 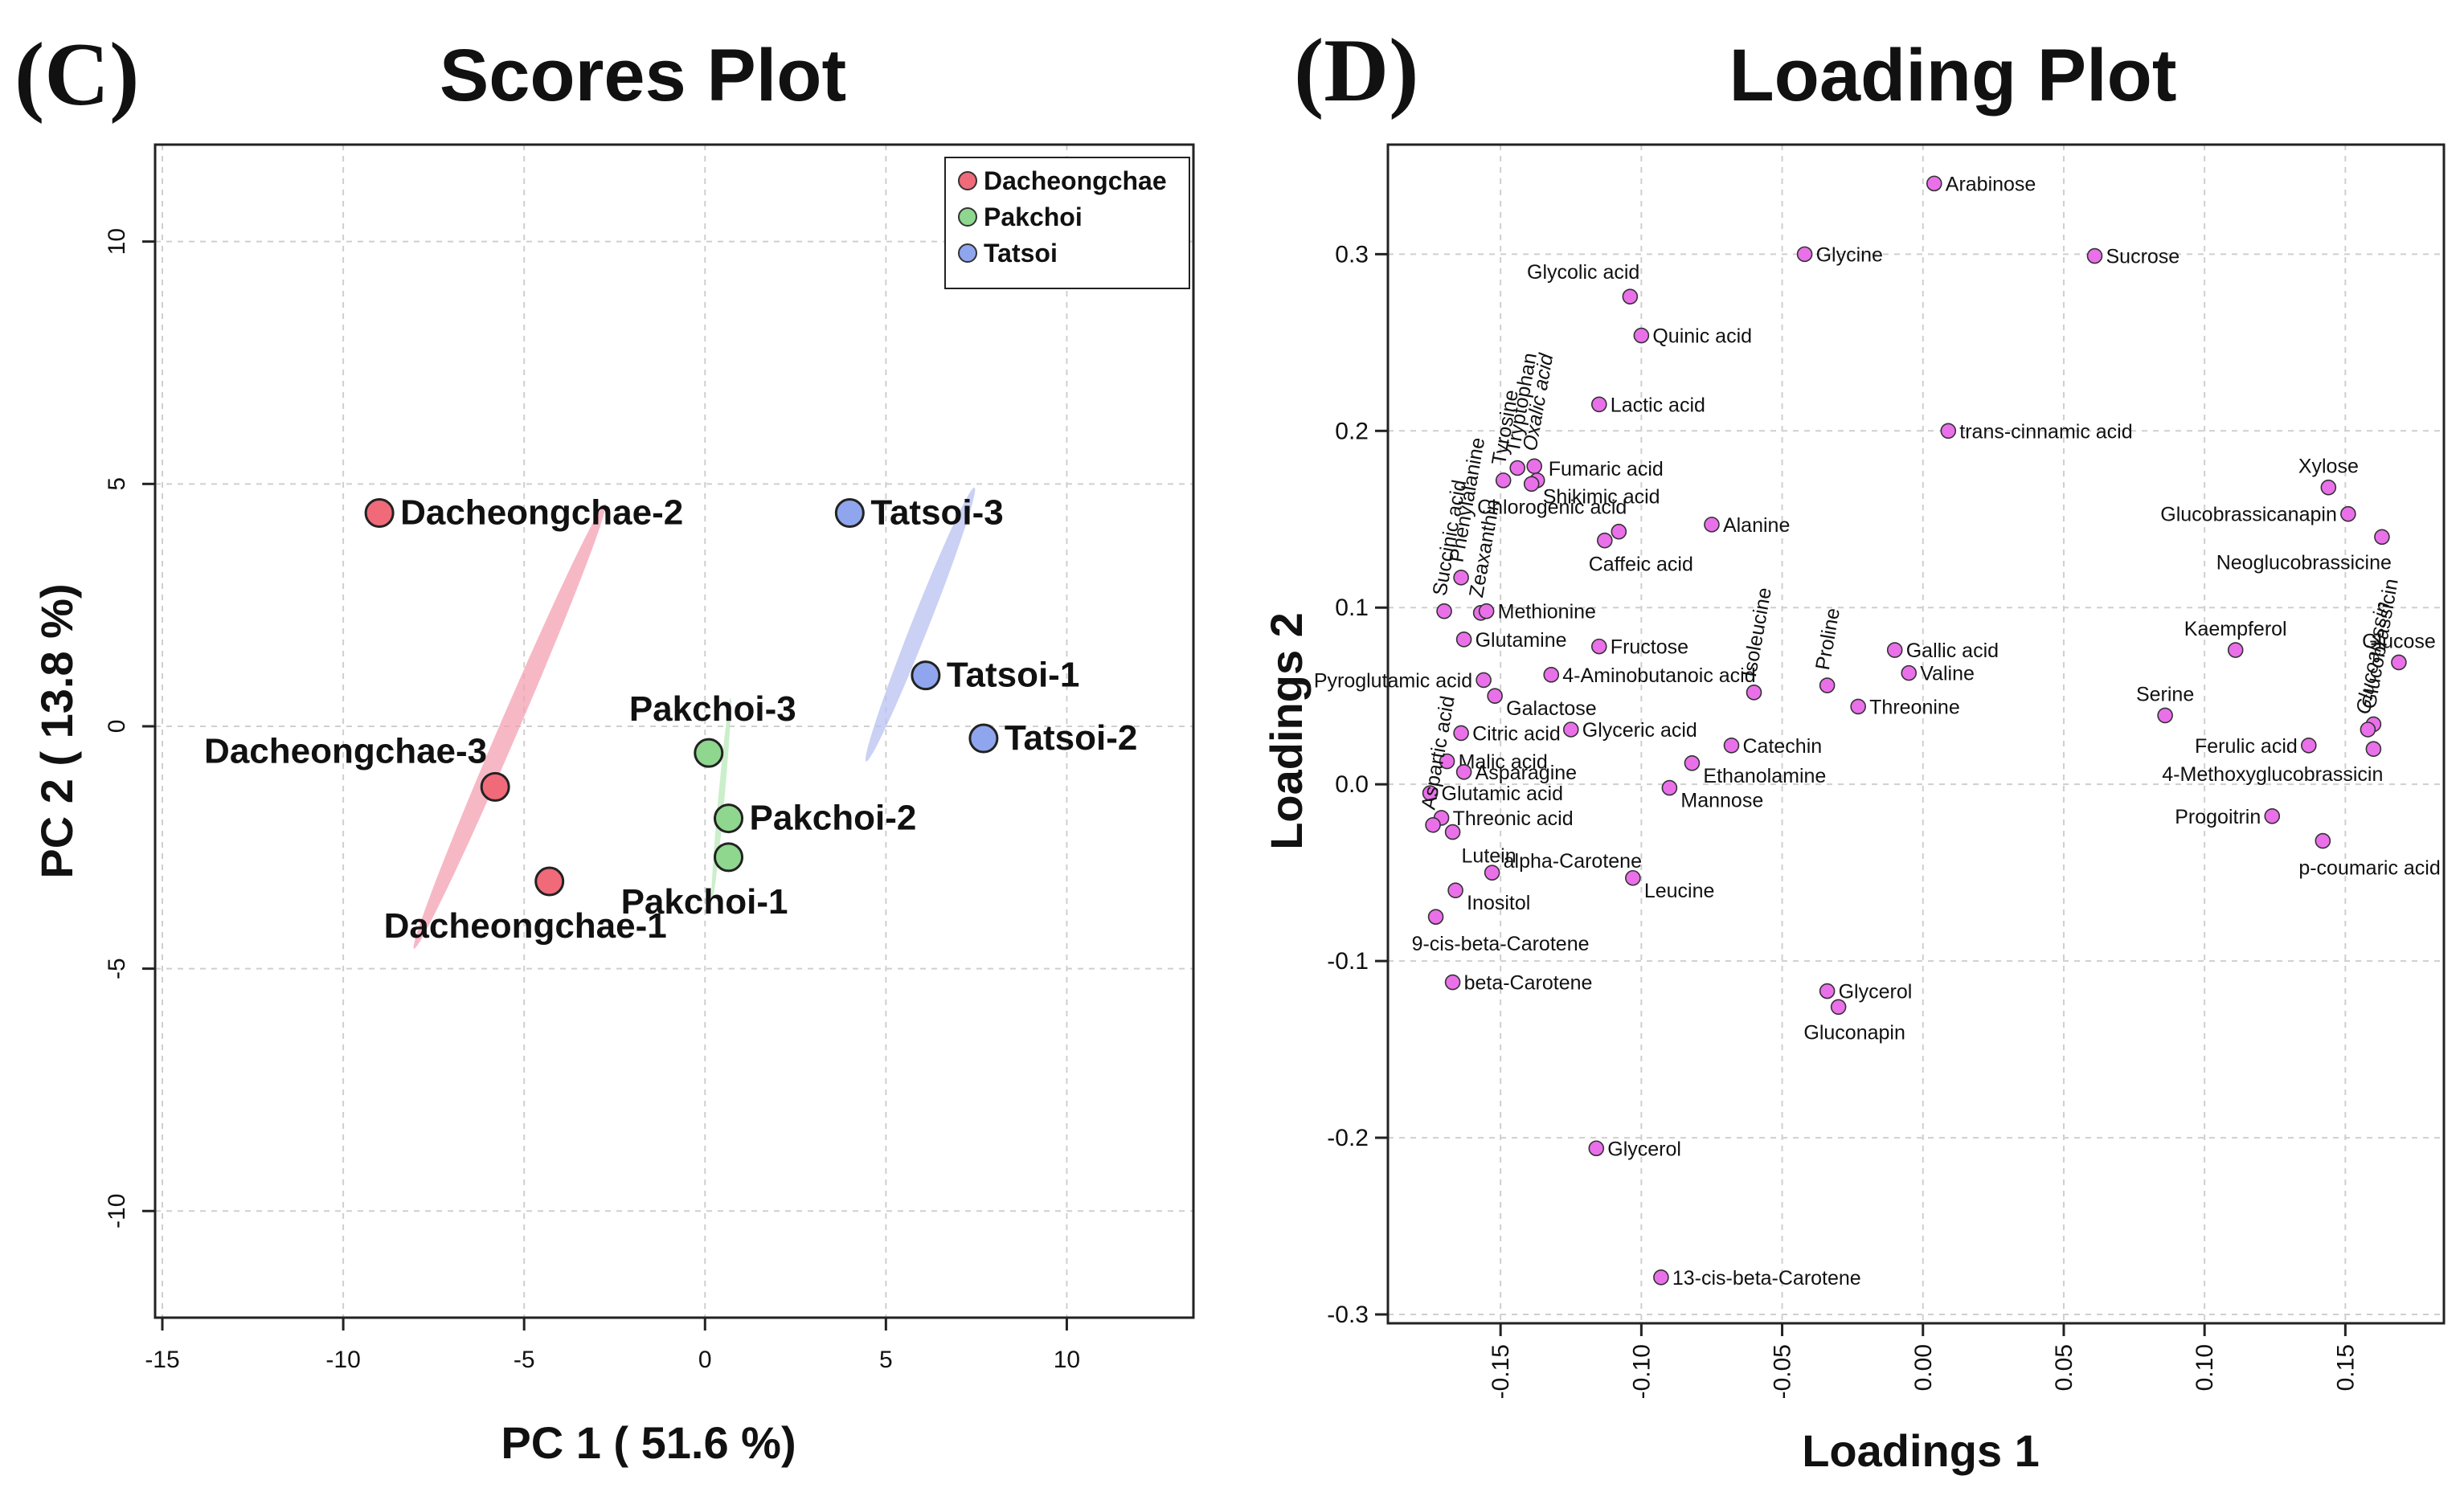 I want to click on loading-shikimic-acid-point, so click(x=1531, y=484).